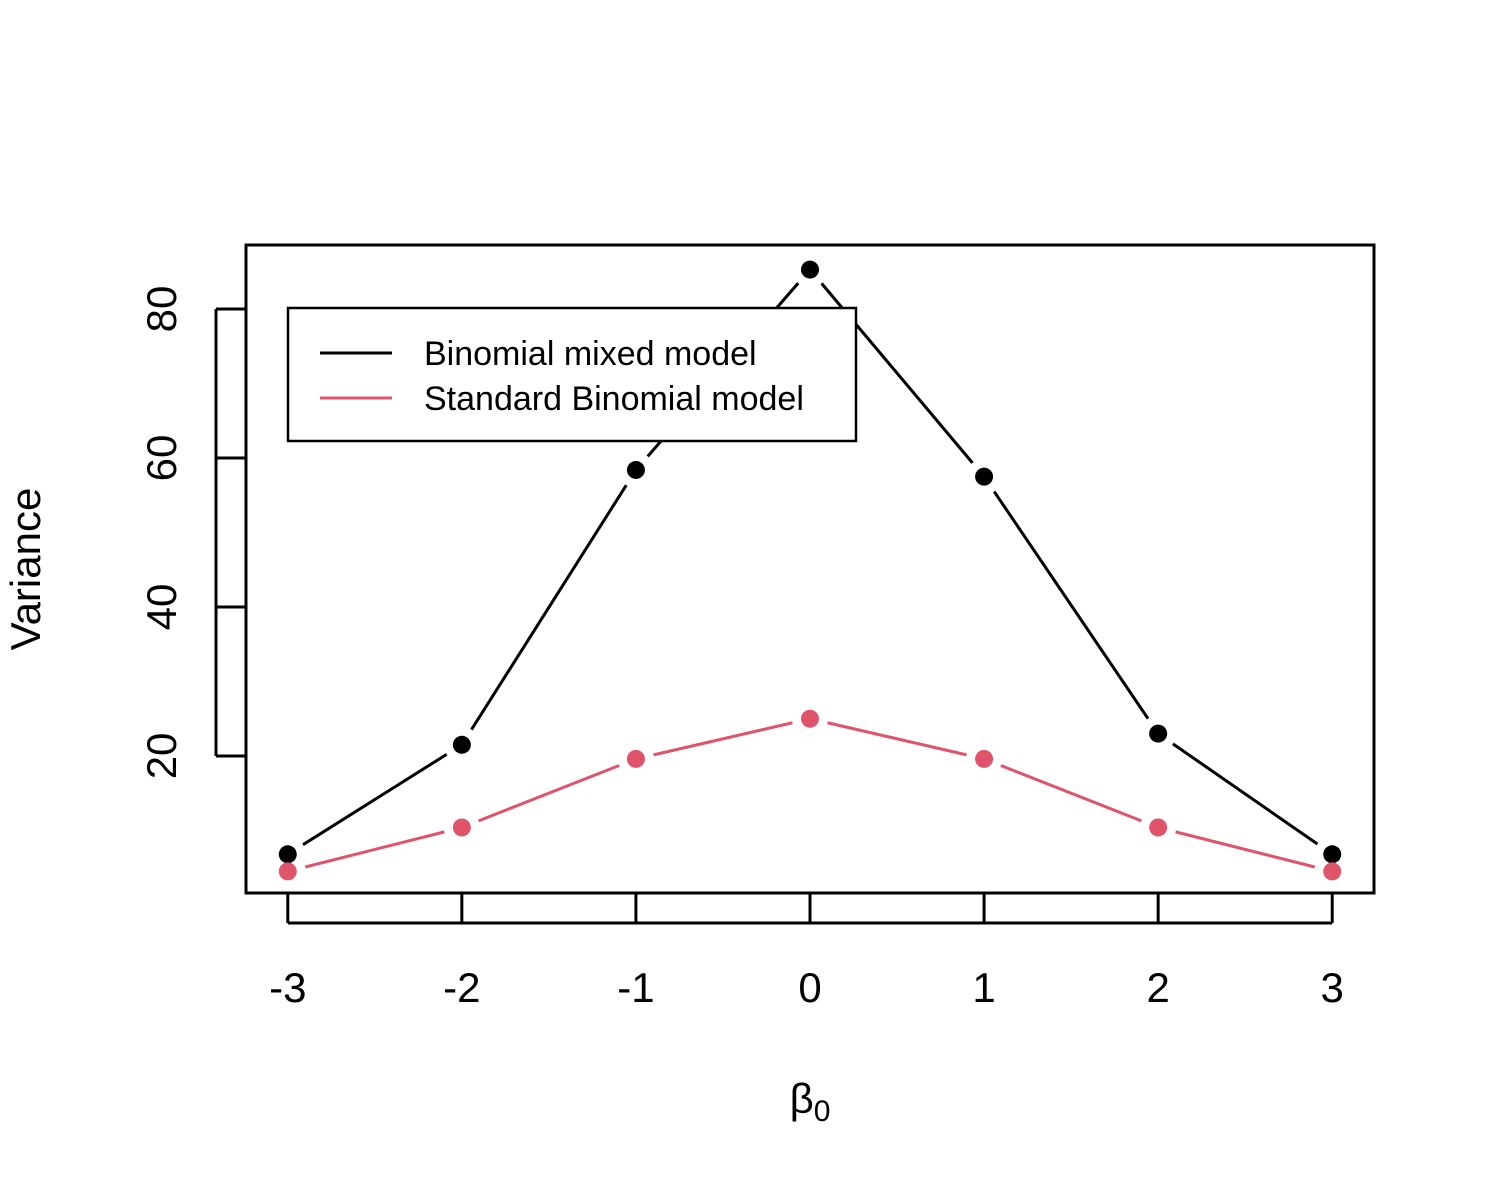 The width and height of the screenshot is (1500, 1200). I want to click on x-tick-label: 3, so click(1332, 987).